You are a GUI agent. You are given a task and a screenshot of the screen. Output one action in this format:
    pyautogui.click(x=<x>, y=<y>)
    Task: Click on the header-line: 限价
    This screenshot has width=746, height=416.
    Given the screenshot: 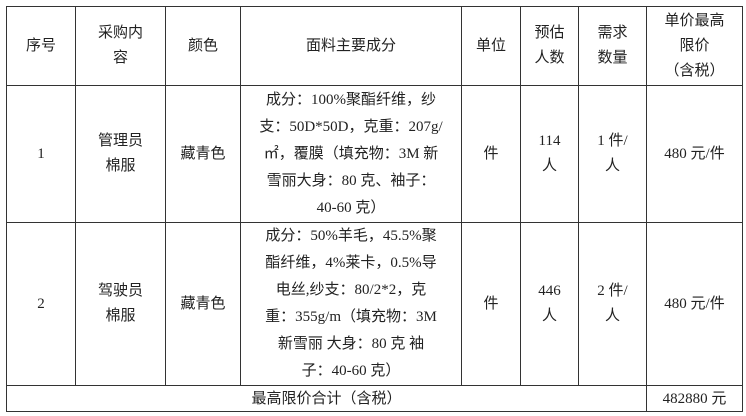 What is the action you would take?
    pyautogui.click(x=694, y=45)
    